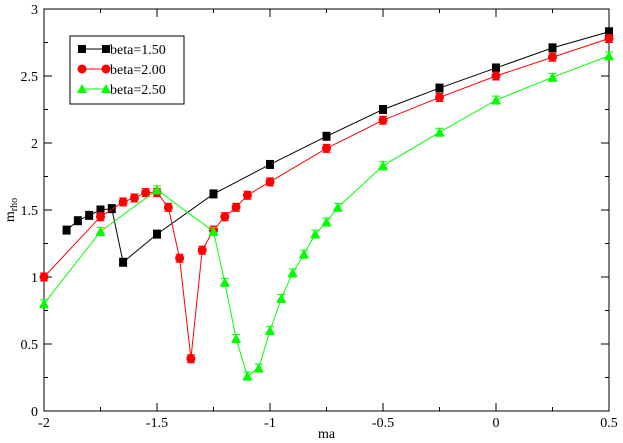 The width and height of the screenshot is (623, 443). Describe the element at coordinates (138, 50) in the screenshot. I see `legend-label: beta=1.50` at that location.